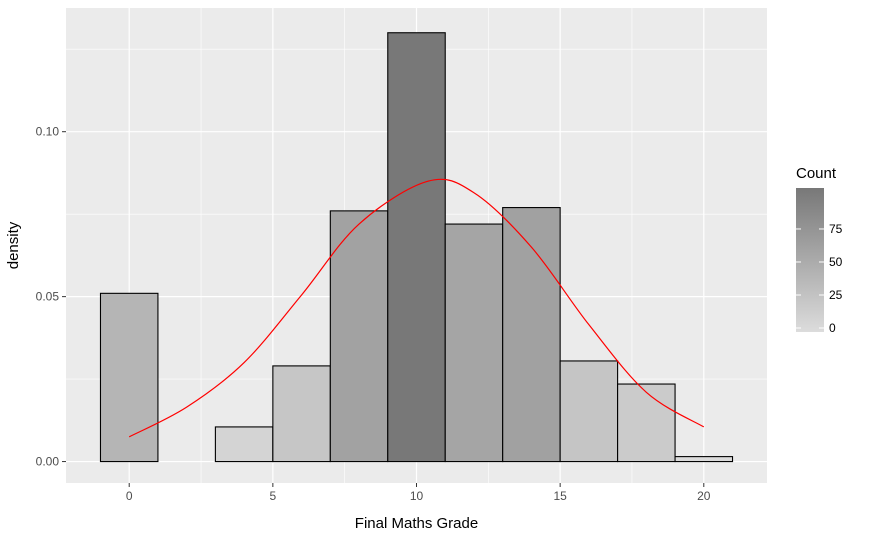 This screenshot has width=875, height=547. What do you see at coordinates (13, 245) in the screenshot?
I see `y-axis-title: density` at bounding box center [13, 245].